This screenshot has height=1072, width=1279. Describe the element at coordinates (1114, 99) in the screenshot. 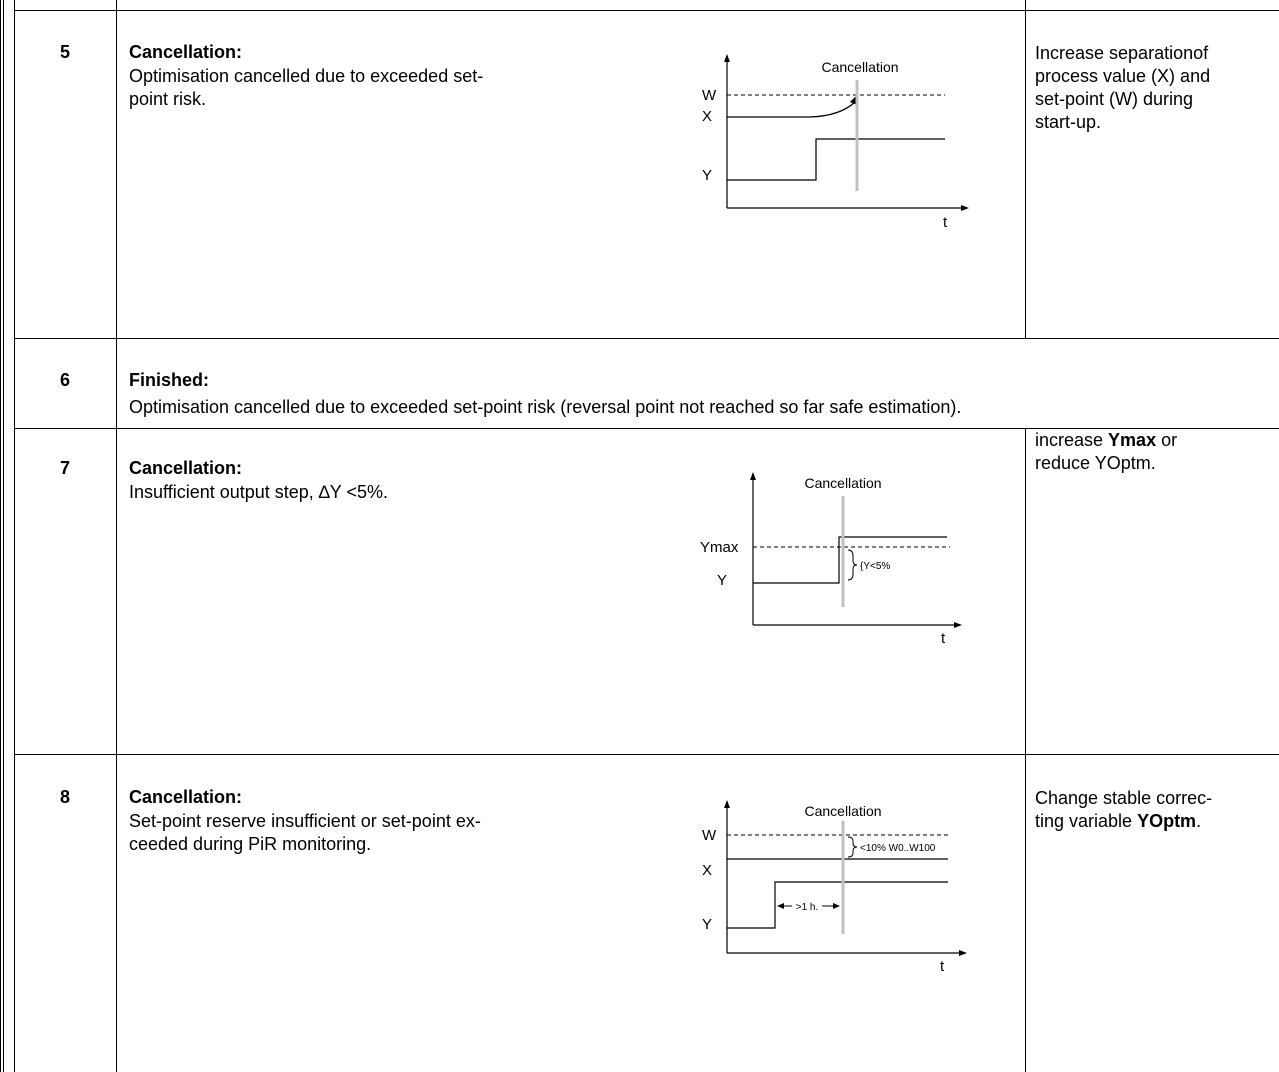

I see `remedy-line: set-point (W) during` at that location.